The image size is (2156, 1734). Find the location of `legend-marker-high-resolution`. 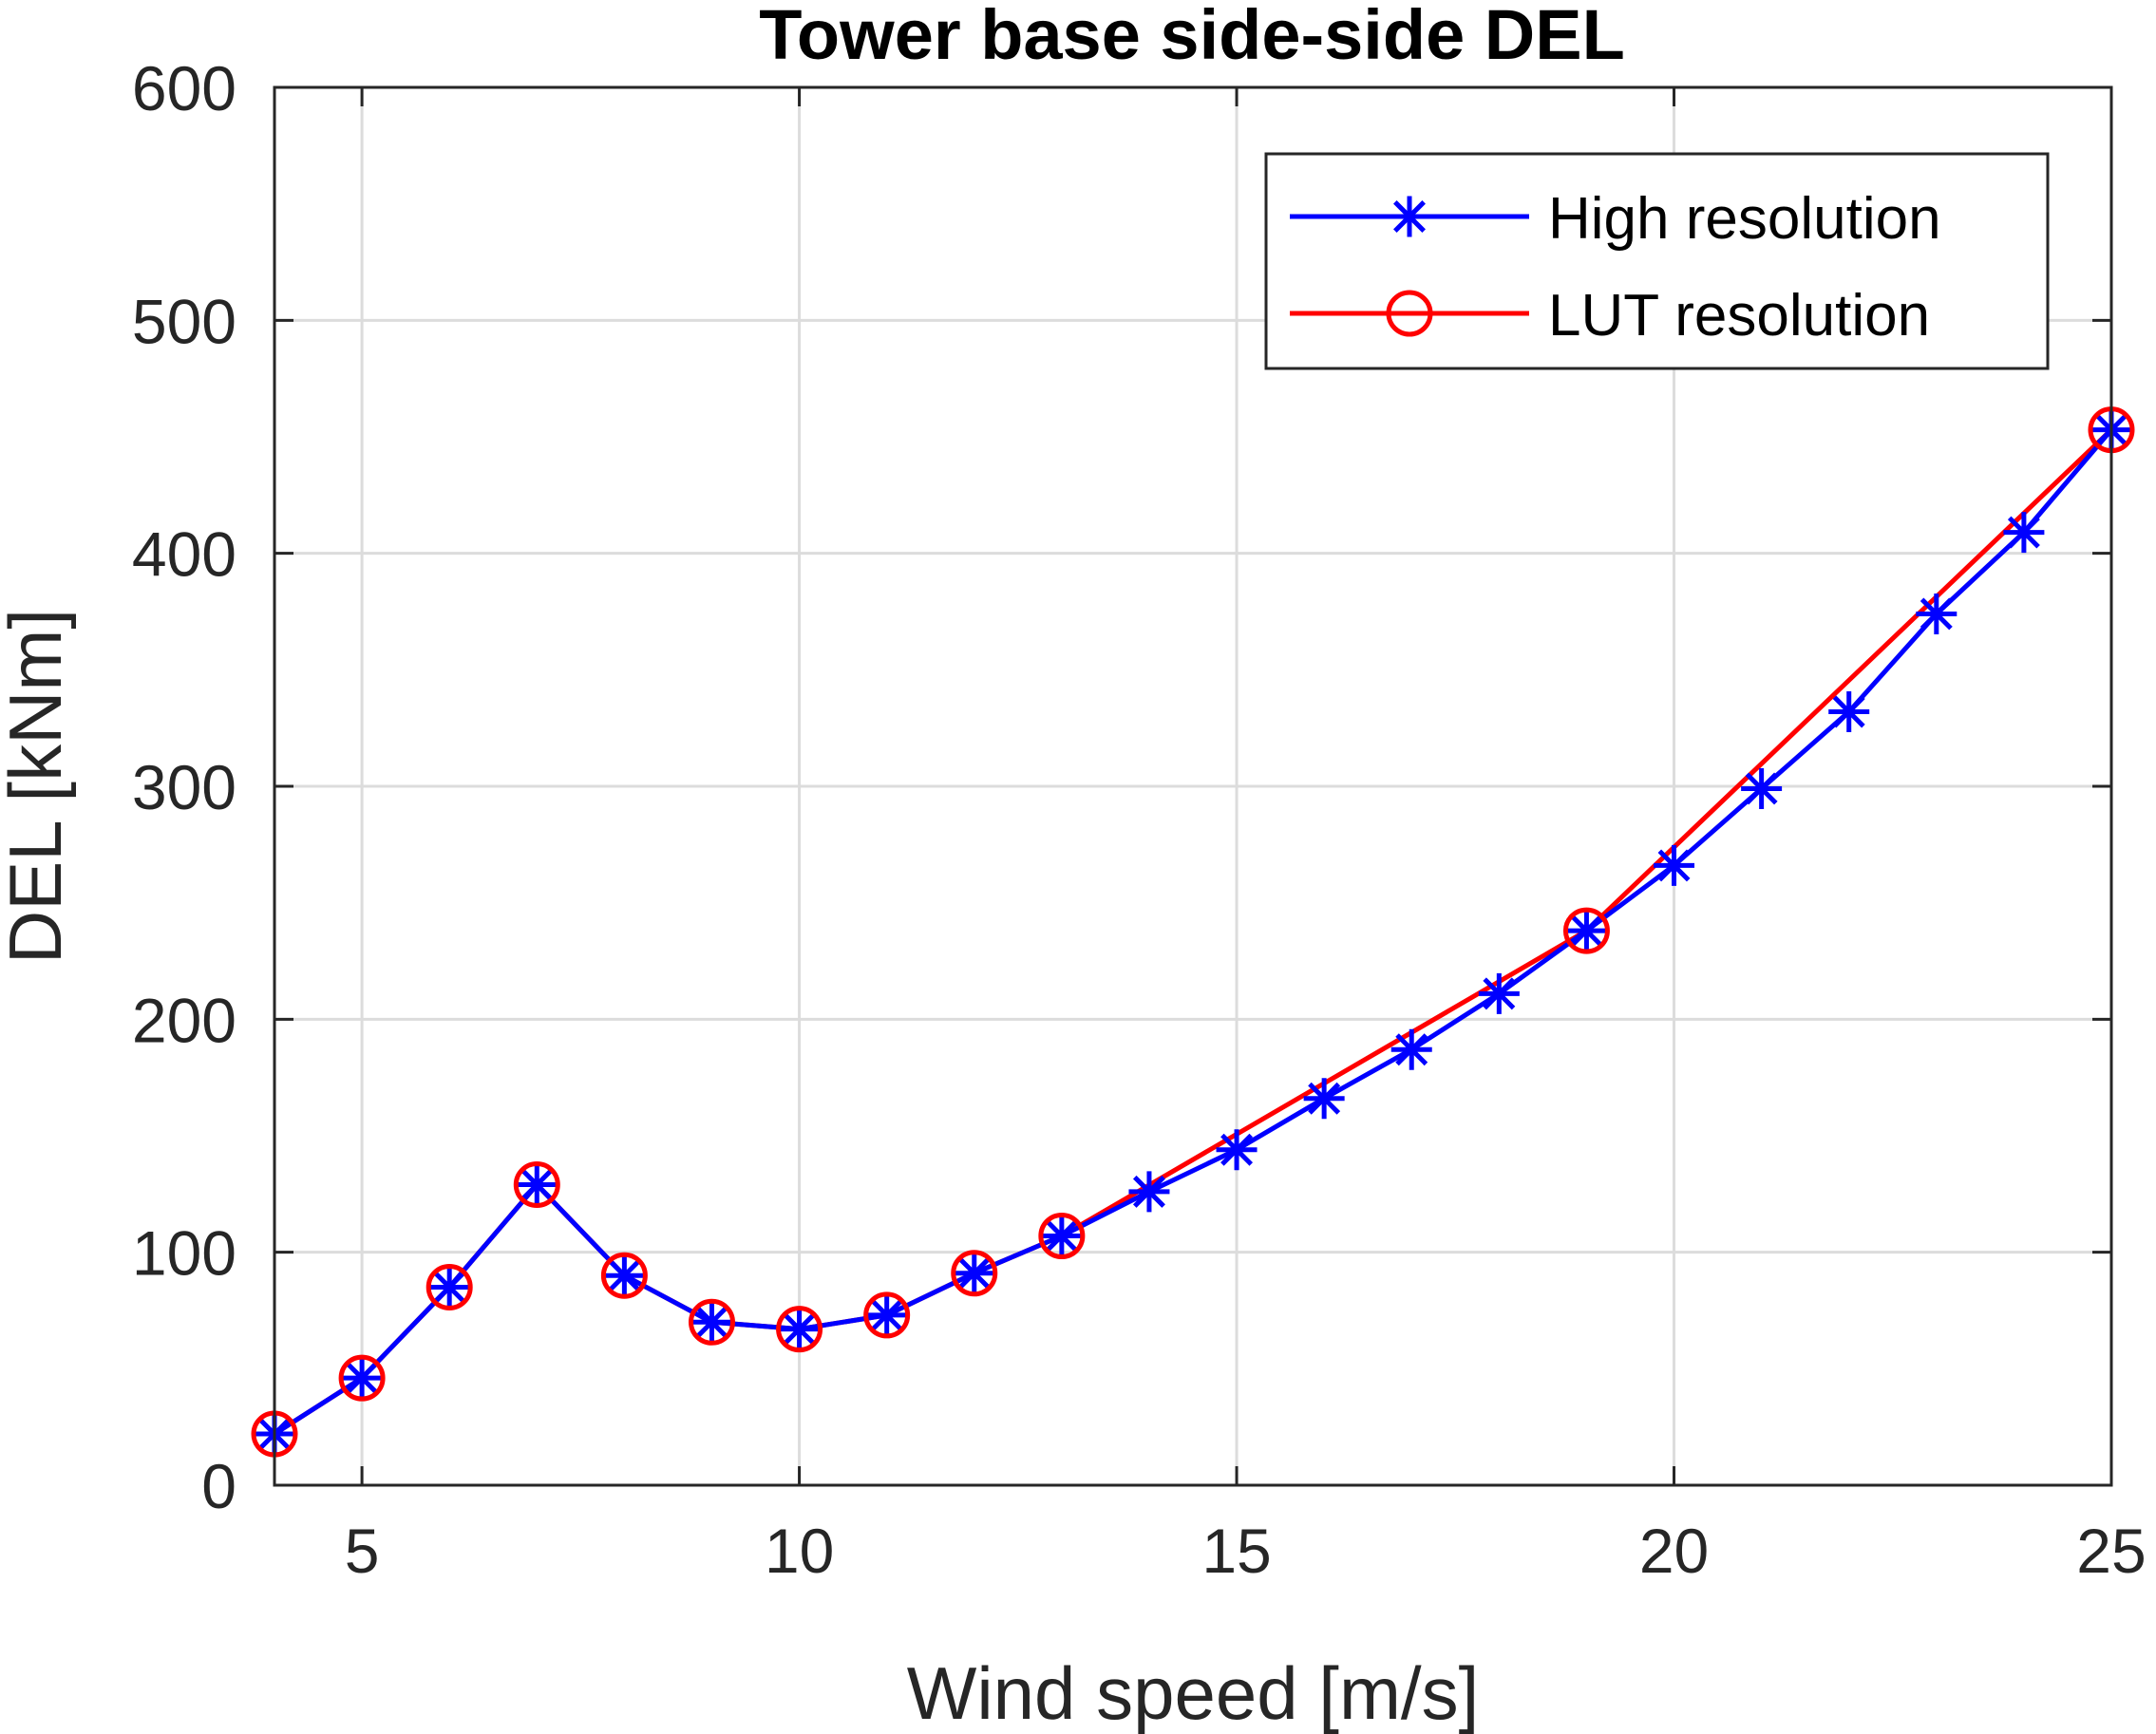

legend-marker-high-resolution is located at coordinates (1409, 217).